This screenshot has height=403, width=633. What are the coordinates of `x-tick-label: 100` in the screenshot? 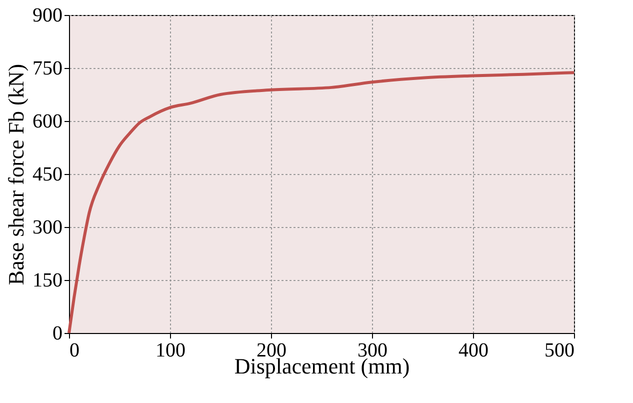 It's located at (171, 351).